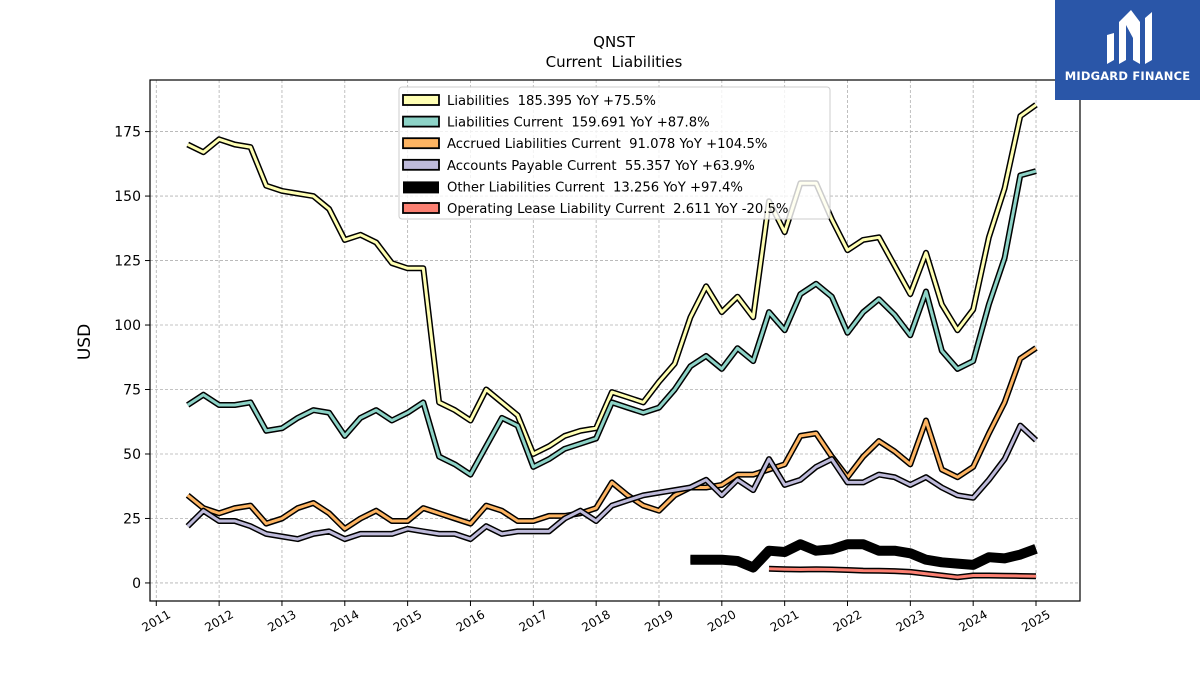 The height and width of the screenshot is (675, 1200). Describe the element at coordinates (1129, 37) in the screenshot. I see `brand-mark-icon` at that location.